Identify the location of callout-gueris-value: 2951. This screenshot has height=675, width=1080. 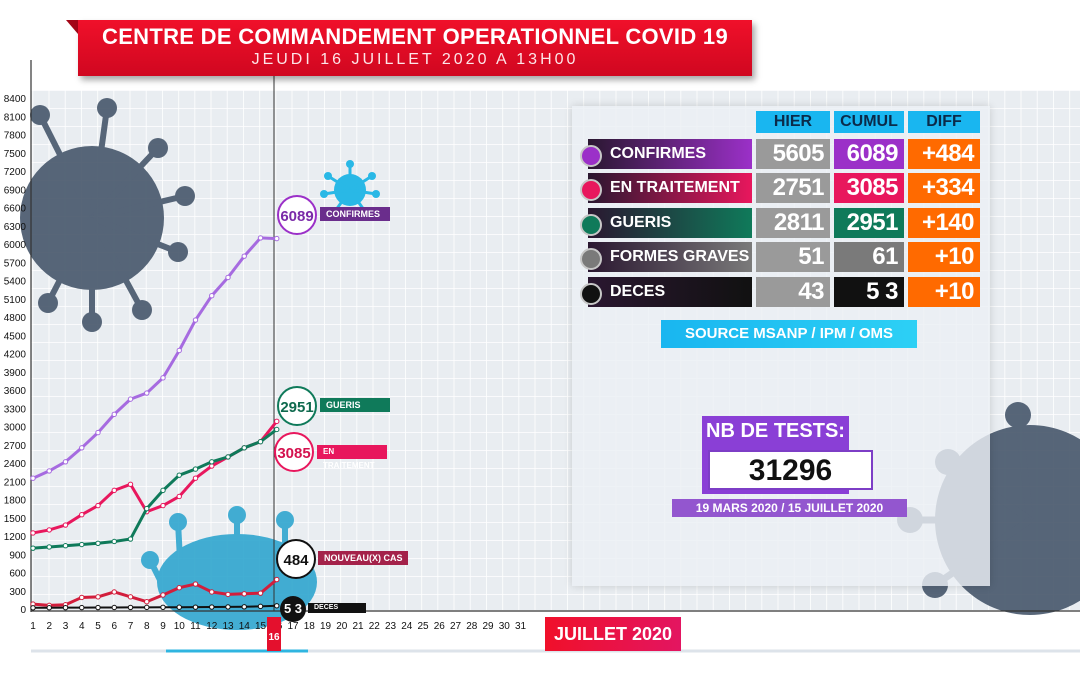
(297, 406).